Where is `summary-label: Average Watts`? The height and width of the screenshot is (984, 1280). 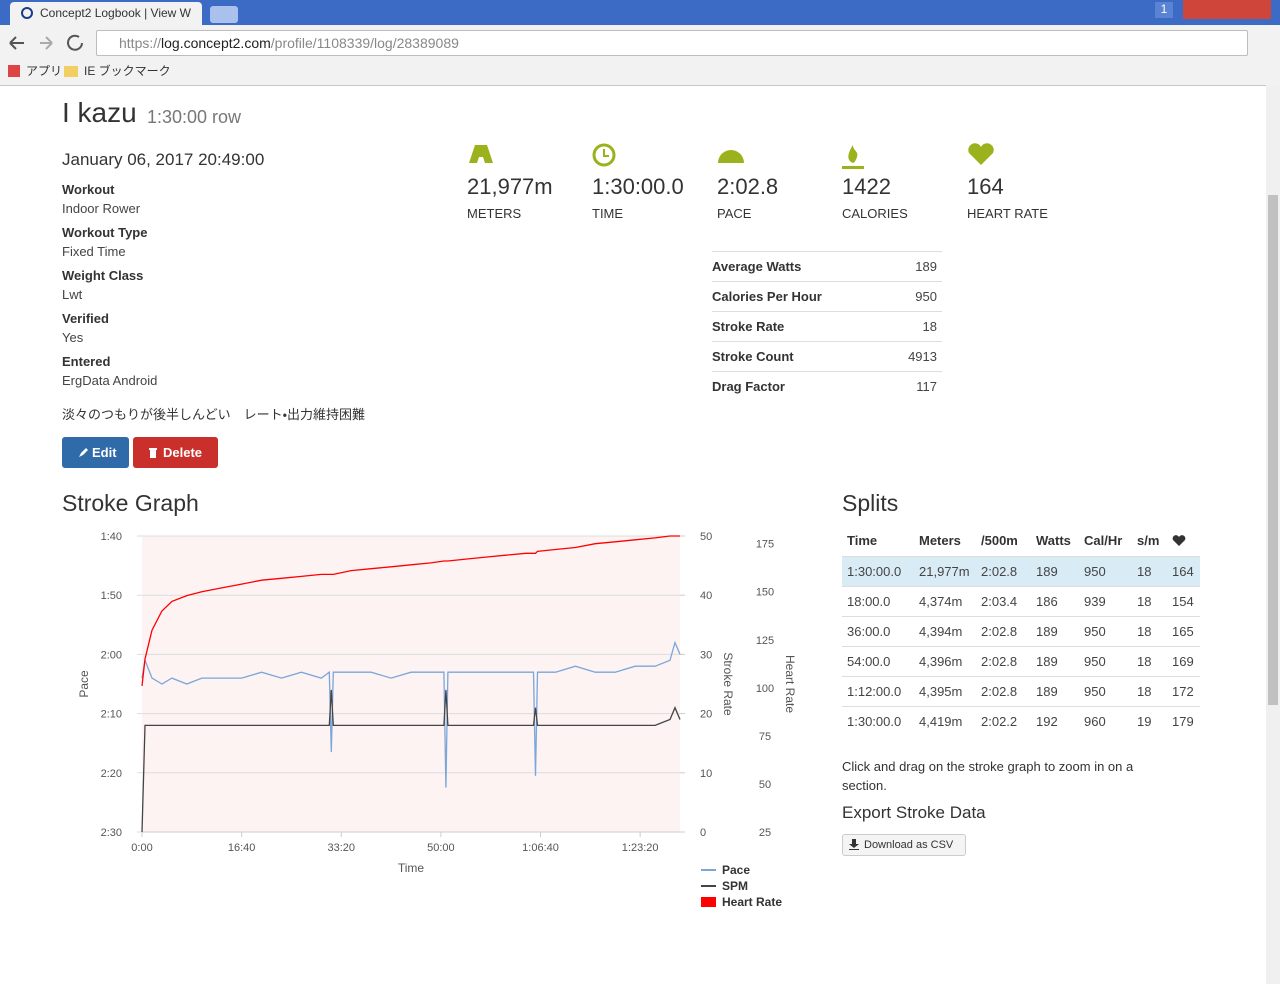
summary-label: Average Watts is located at coordinates (757, 266).